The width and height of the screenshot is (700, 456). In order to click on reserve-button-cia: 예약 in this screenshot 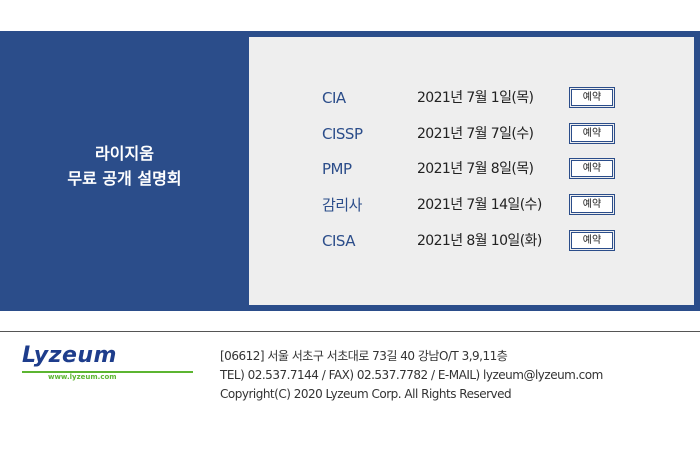, I will do `click(592, 97)`.